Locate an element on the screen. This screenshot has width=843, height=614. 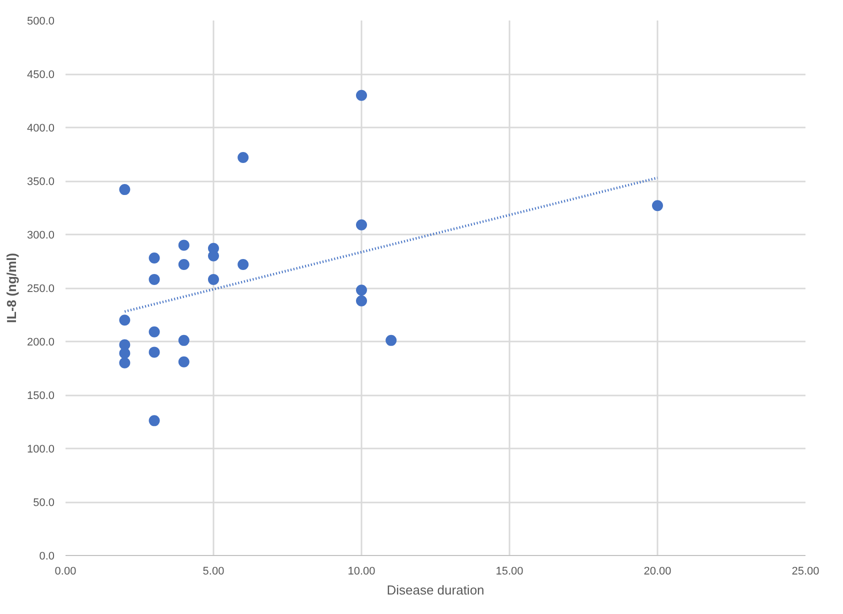
x-tick-label: 5.00 is located at coordinates (213, 572).